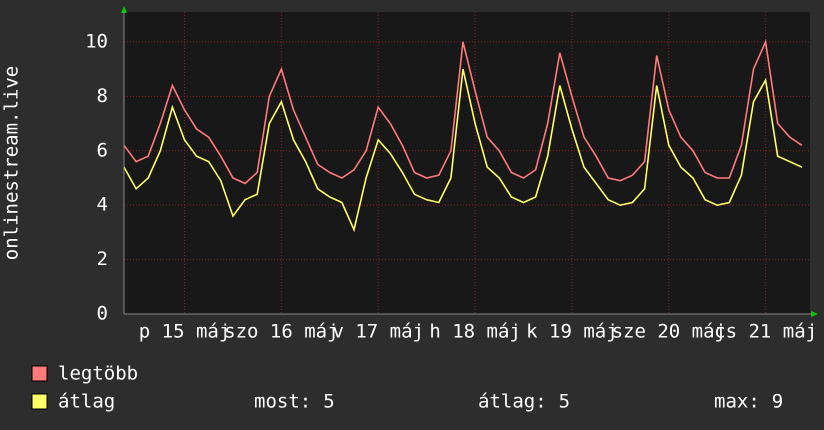 The image size is (824, 430). Describe the element at coordinates (777, 402) in the screenshot. I see `stat-value: 9` at that location.